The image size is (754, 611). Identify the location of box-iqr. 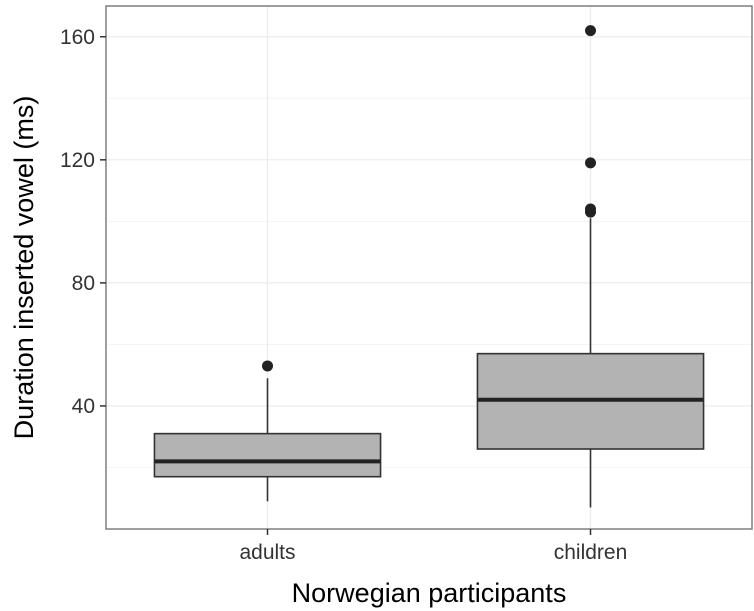
(267, 455).